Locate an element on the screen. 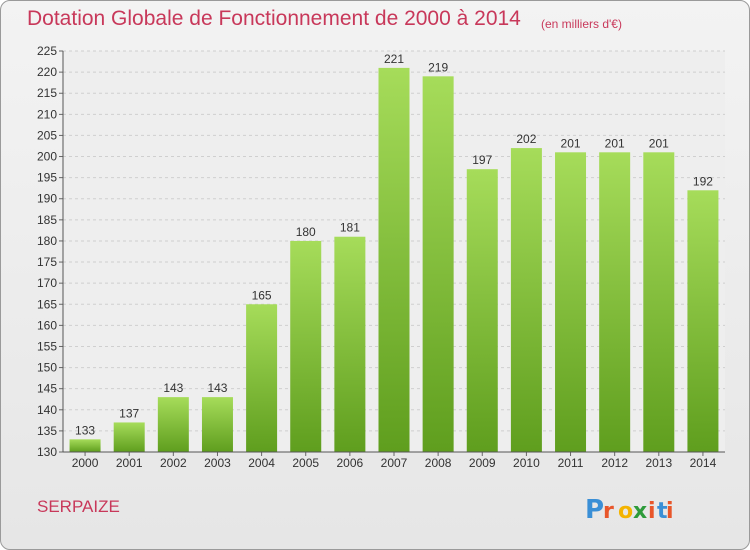 The height and width of the screenshot is (550, 750). x-tick-label-2009: 2009 is located at coordinates (482, 463).